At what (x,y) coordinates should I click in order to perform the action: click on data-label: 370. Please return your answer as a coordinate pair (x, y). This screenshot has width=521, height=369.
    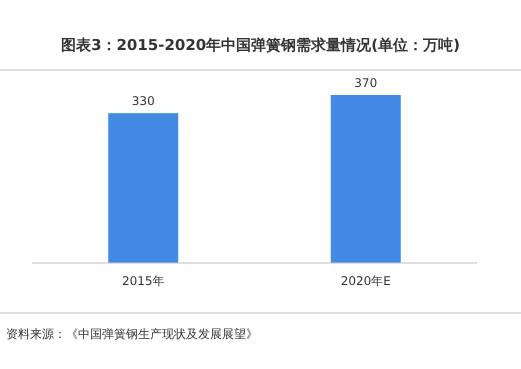
    Looking at the image, I should click on (366, 83).